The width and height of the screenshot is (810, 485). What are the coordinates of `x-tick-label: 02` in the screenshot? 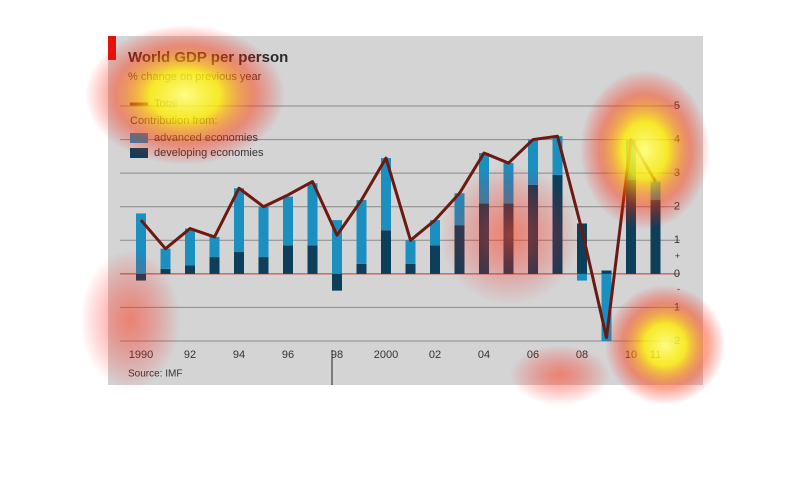 It's located at (435, 355).